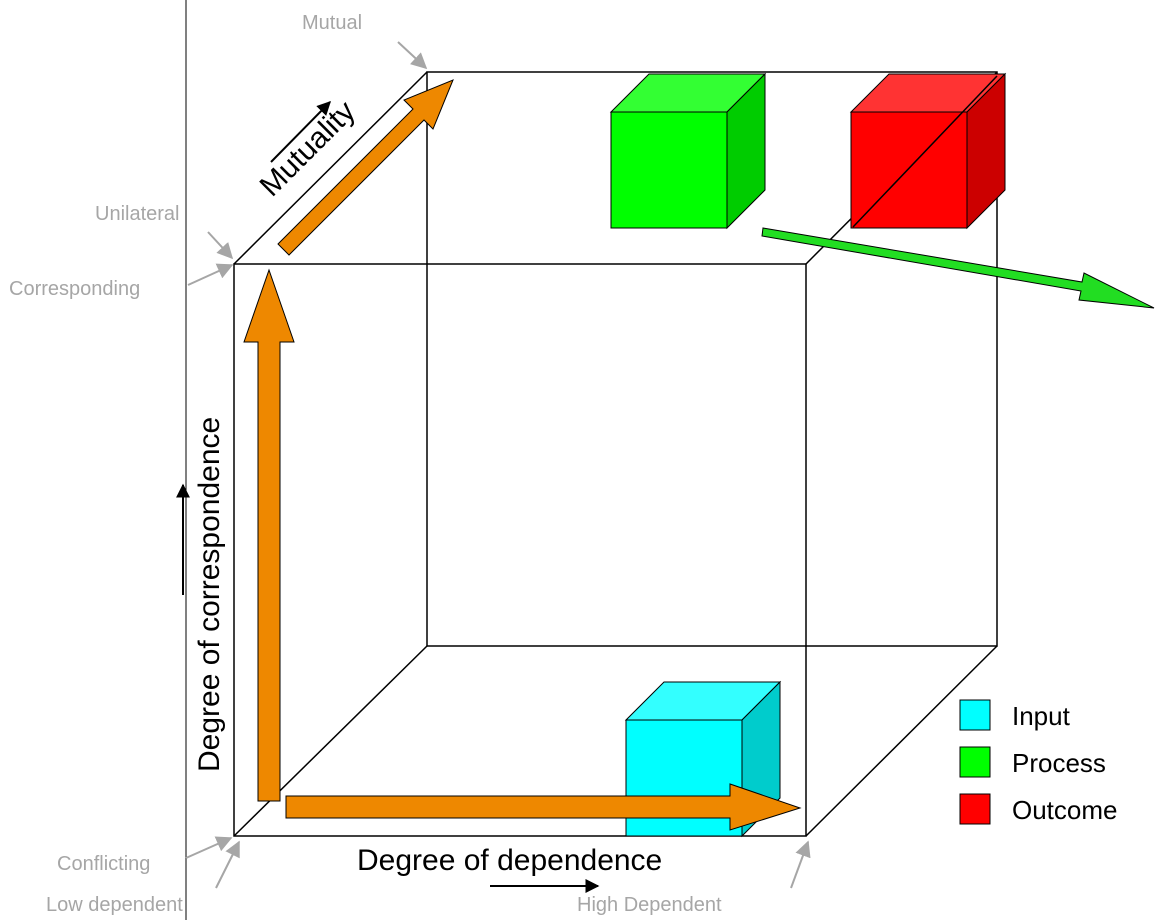 The image size is (1157, 920). I want to click on legend-label: Outcome, so click(1065, 810).